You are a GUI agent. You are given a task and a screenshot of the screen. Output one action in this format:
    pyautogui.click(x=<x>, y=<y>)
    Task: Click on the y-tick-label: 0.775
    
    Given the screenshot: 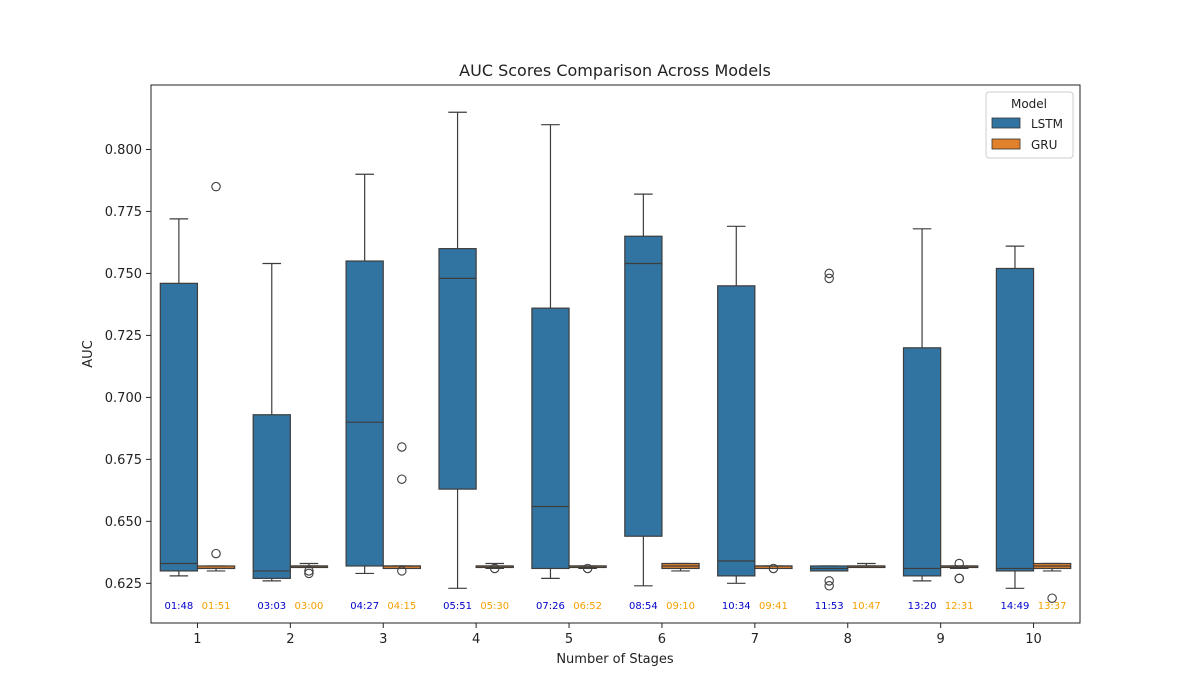 What is the action you would take?
    pyautogui.click(x=123, y=212)
    